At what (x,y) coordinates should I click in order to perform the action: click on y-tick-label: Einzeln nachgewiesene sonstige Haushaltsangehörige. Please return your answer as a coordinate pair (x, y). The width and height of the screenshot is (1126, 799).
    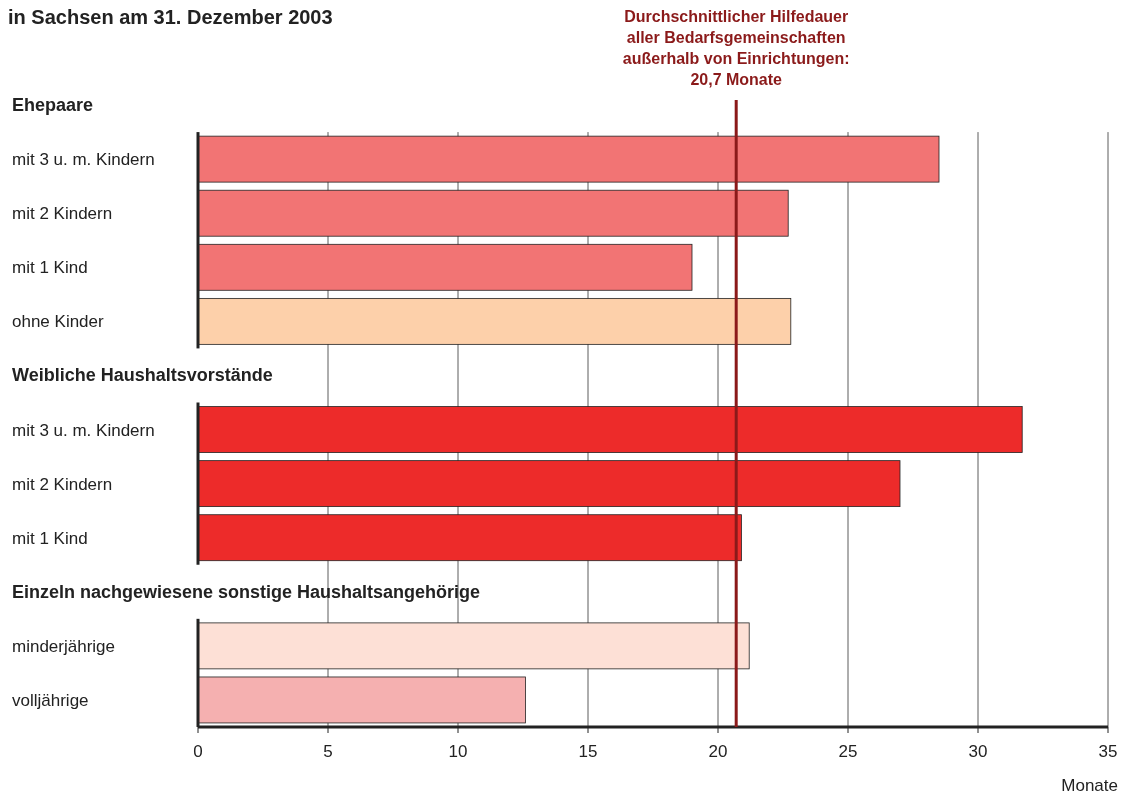
    Looking at the image, I should click on (246, 591).